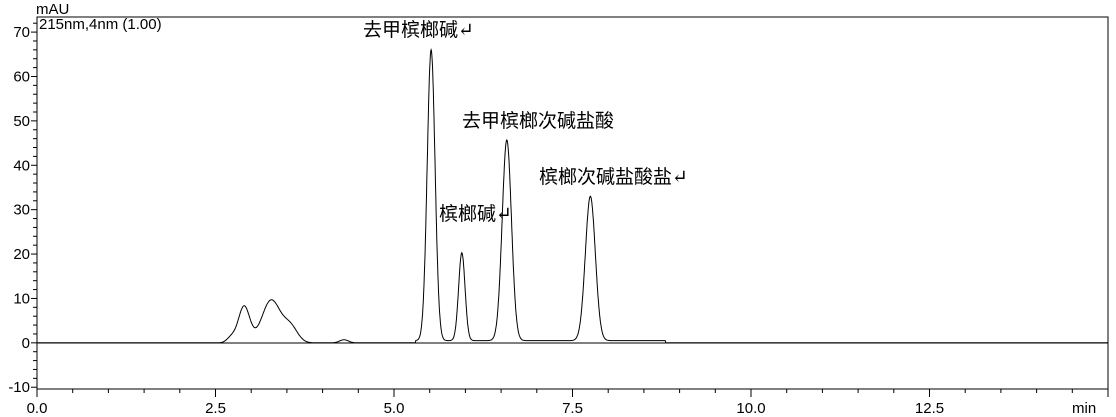 The width and height of the screenshot is (1116, 417). Describe the element at coordinates (26, 343) in the screenshot. I see `y-tick-label: 0` at that location.